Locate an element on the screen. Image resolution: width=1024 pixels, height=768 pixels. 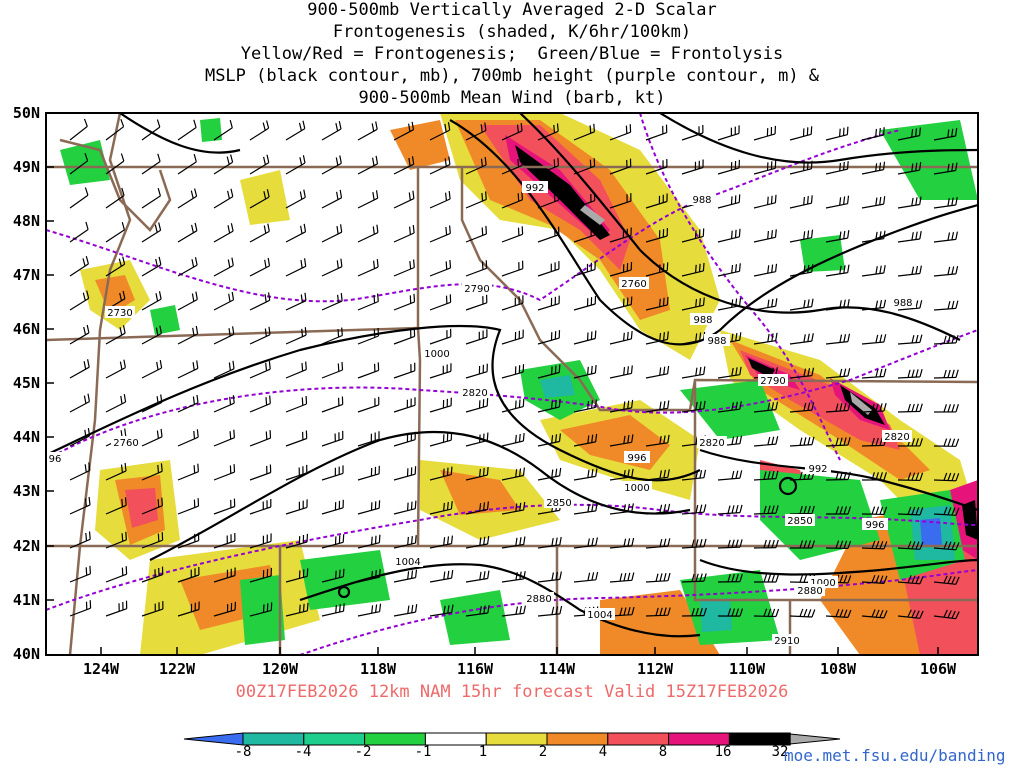
colorbar-label: 32 is located at coordinates (780, 752).